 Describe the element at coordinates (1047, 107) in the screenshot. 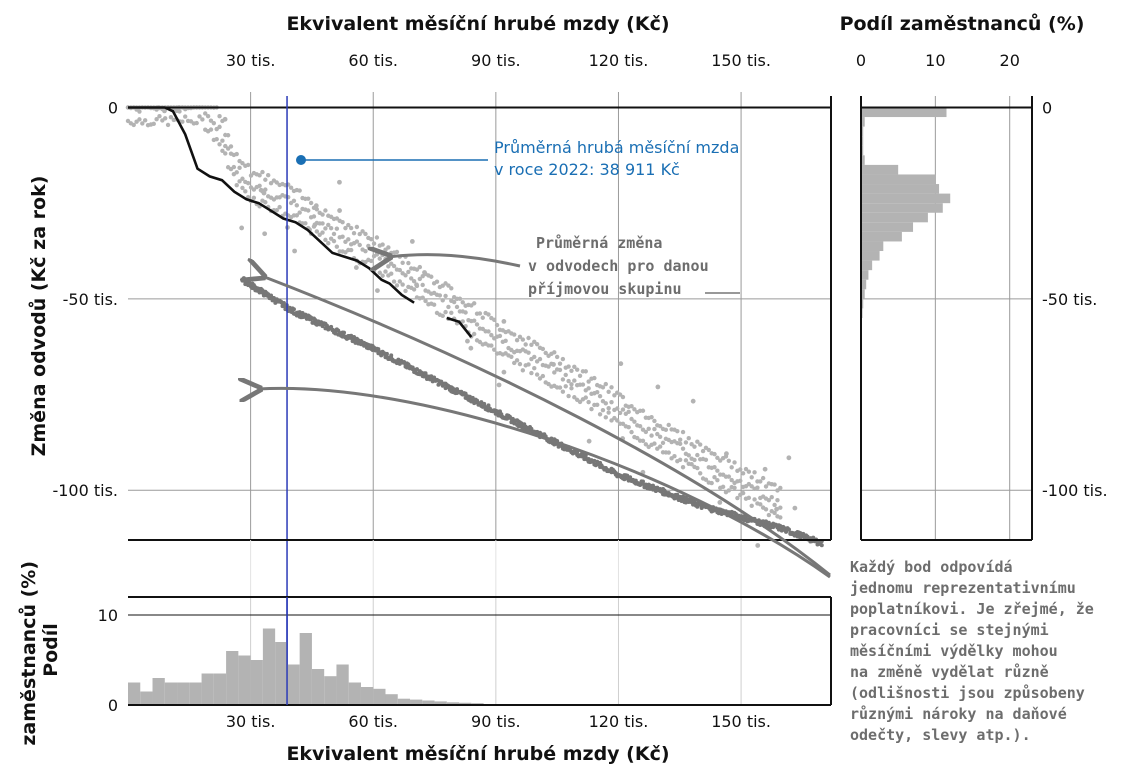

I see `right-y-tick-label: 0` at that location.